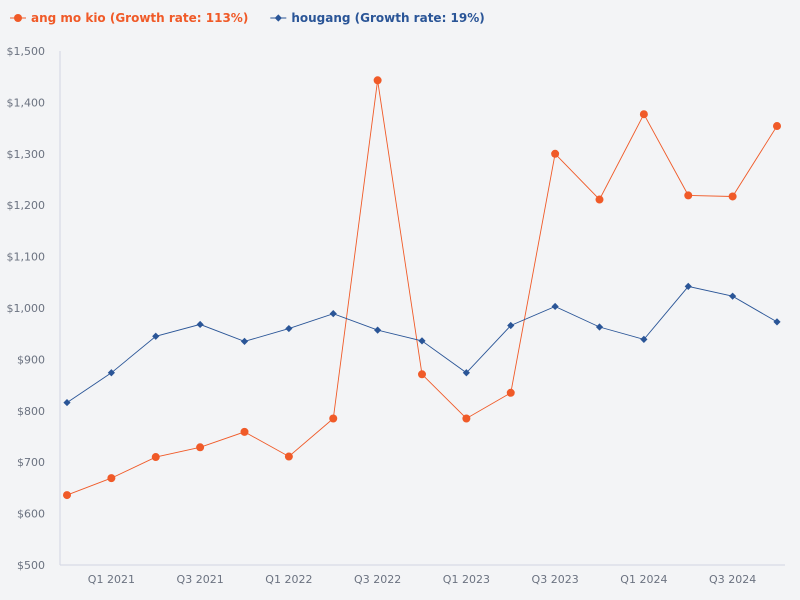 This screenshot has width=800, height=600. What do you see at coordinates (26, 51) in the screenshot?
I see `y-tick-label: $1,500` at bounding box center [26, 51].